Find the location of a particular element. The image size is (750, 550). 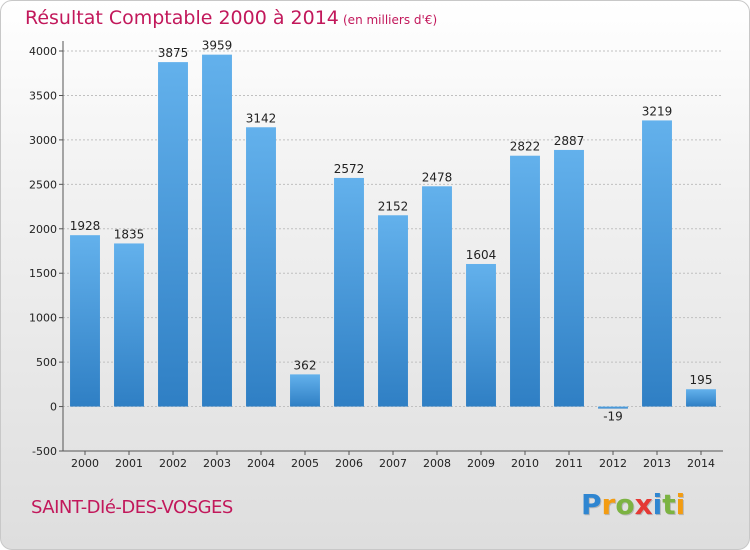

logo-letter: r is located at coordinates (608, 504).